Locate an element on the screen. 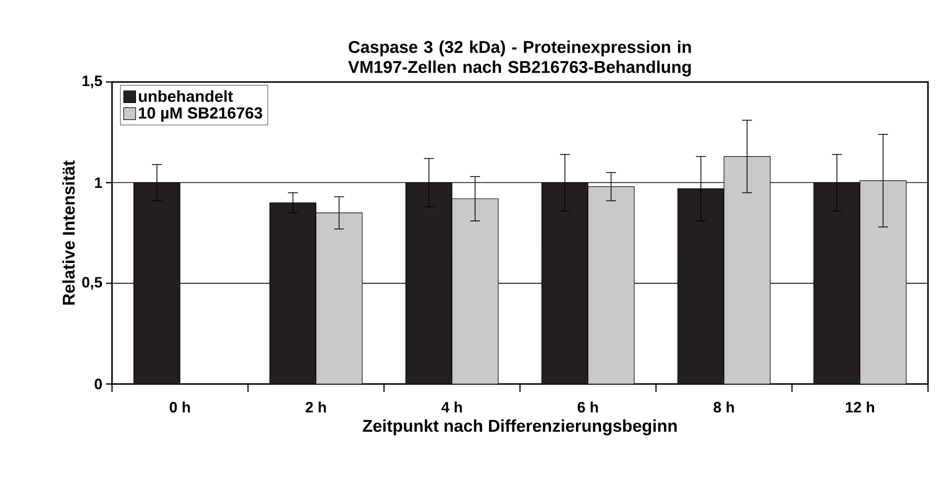  y-tick-label: 0 is located at coordinates (98, 384).